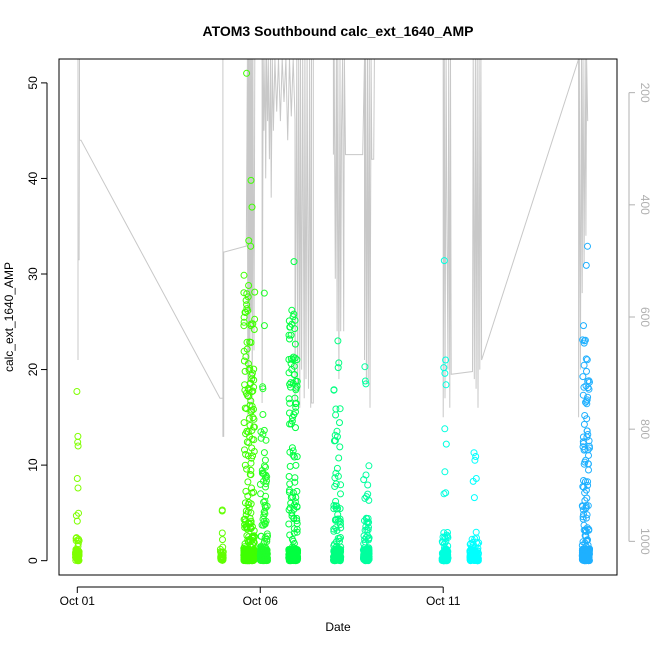 The height and width of the screenshot is (650, 650). I want to click on y-axis-label: calc_ext_1640_AMP, so click(9, 317).